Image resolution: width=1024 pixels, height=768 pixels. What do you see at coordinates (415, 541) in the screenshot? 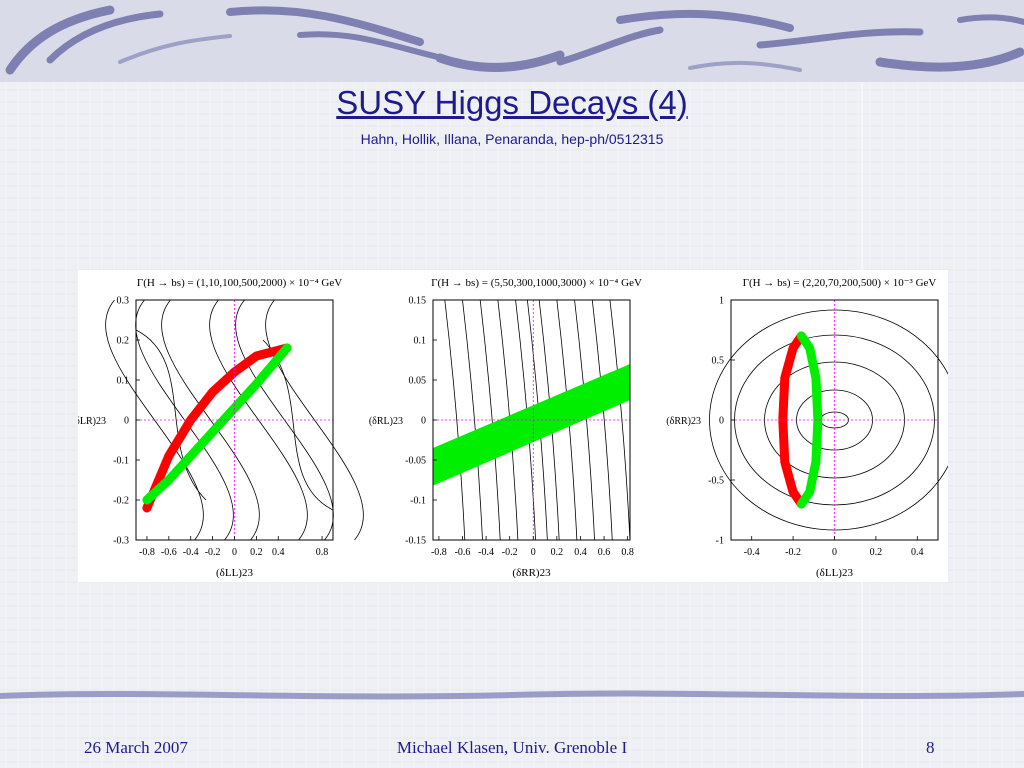
I see `y-tick-label: -0.15` at bounding box center [415, 541].